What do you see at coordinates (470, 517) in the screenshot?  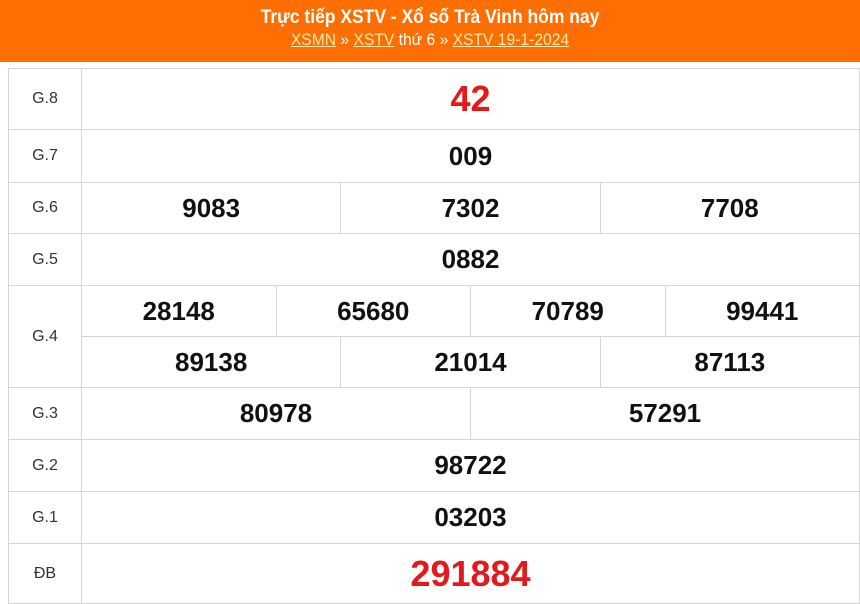 I see `prize-number: 03203` at bounding box center [470, 517].